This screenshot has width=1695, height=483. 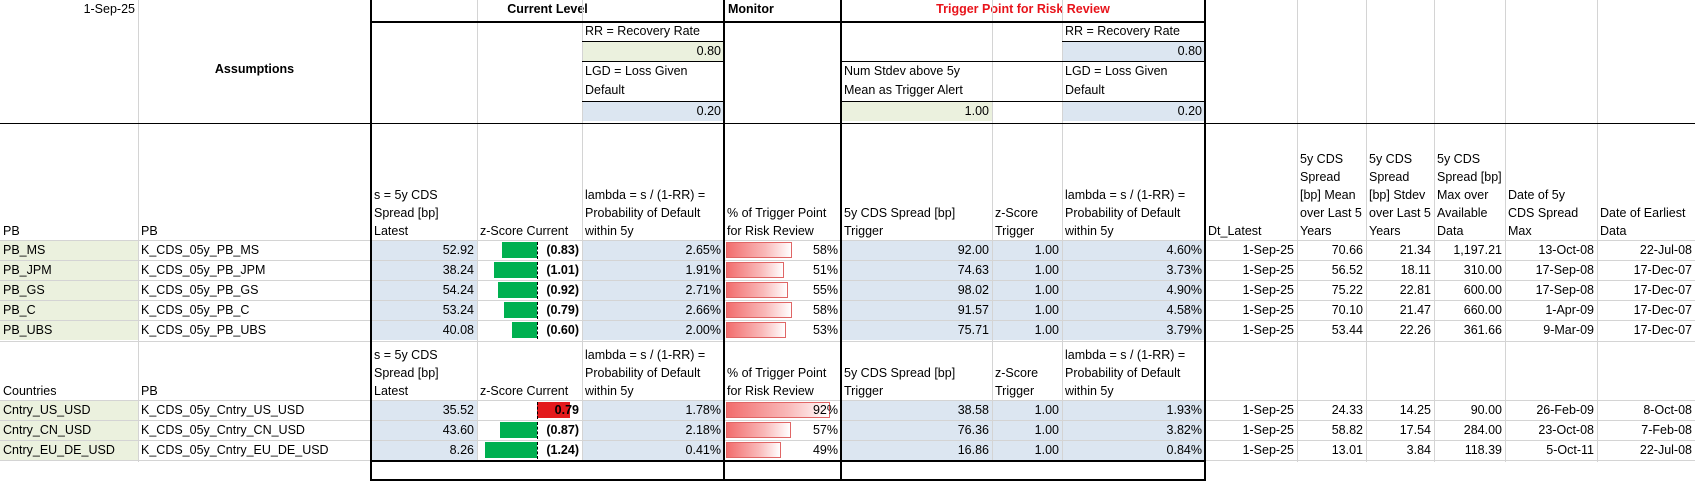 I want to click on cell-z: (0.87), so click(x=562, y=430).